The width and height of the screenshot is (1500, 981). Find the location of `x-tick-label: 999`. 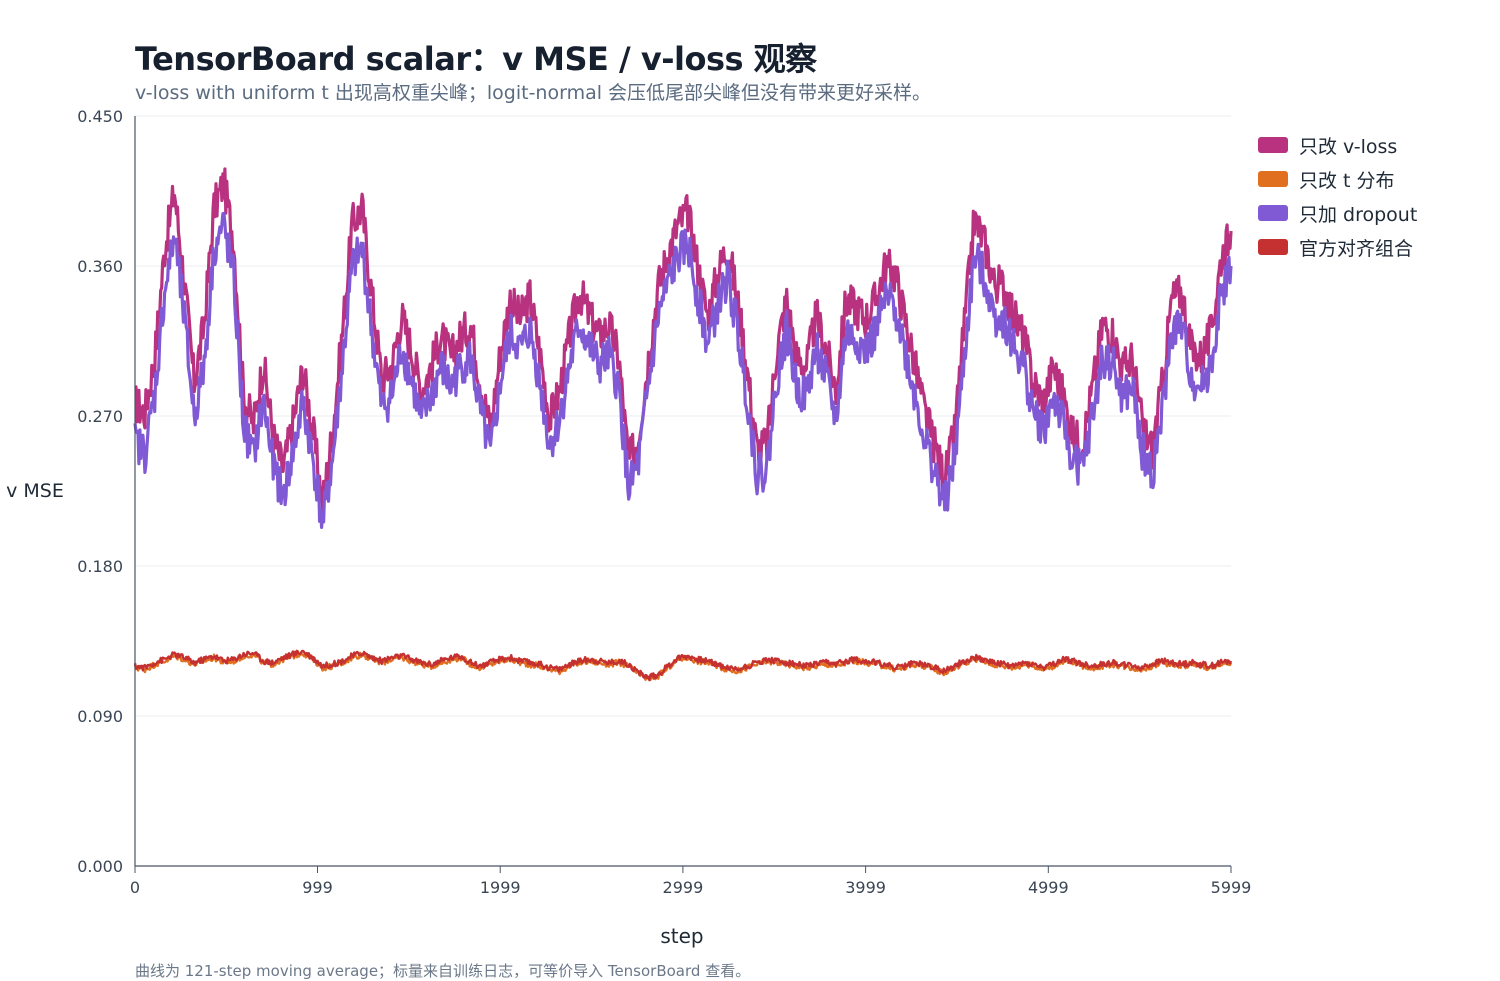

x-tick-label: 999 is located at coordinates (317, 887).